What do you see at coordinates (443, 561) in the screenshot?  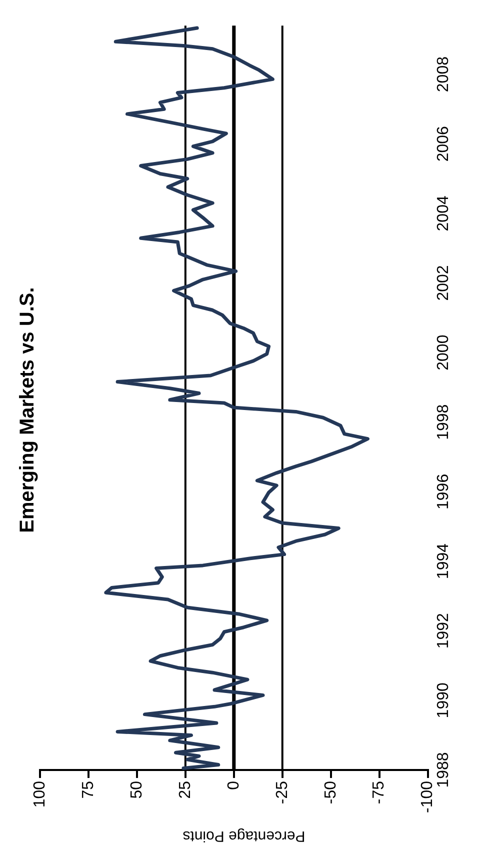 I see `y-tick-label: 1994` at bounding box center [443, 561].